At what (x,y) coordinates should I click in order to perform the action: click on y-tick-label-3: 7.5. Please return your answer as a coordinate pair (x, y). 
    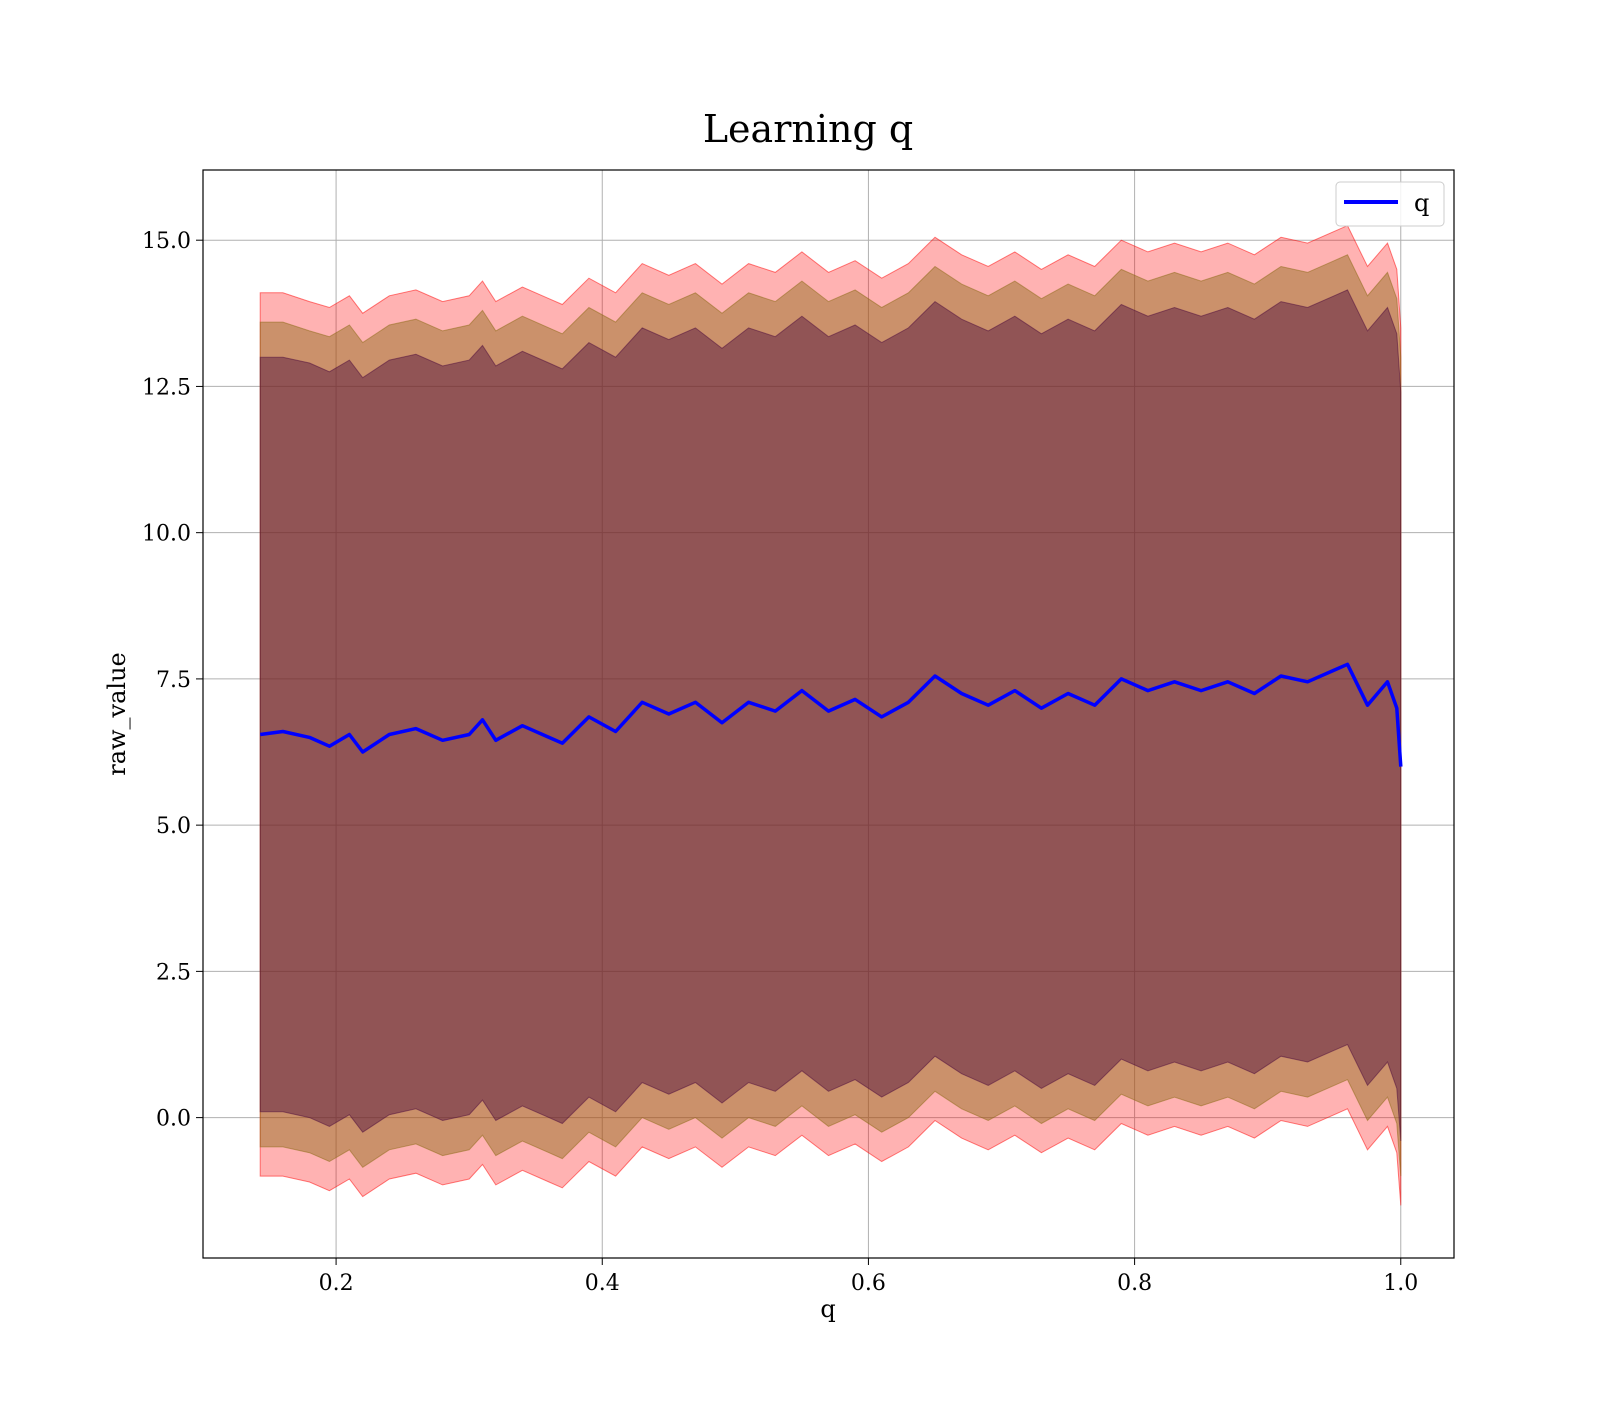
    Looking at the image, I should click on (173, 680).